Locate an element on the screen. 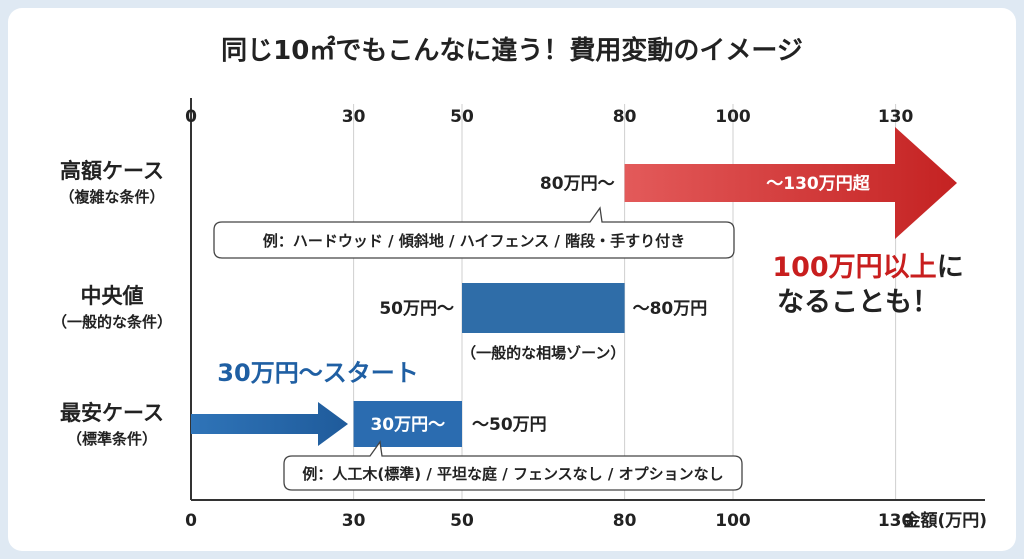 The width and height of the screenshot is (1024, 559). tick-label-bottom: 50 is located at coordinates (462, 521).